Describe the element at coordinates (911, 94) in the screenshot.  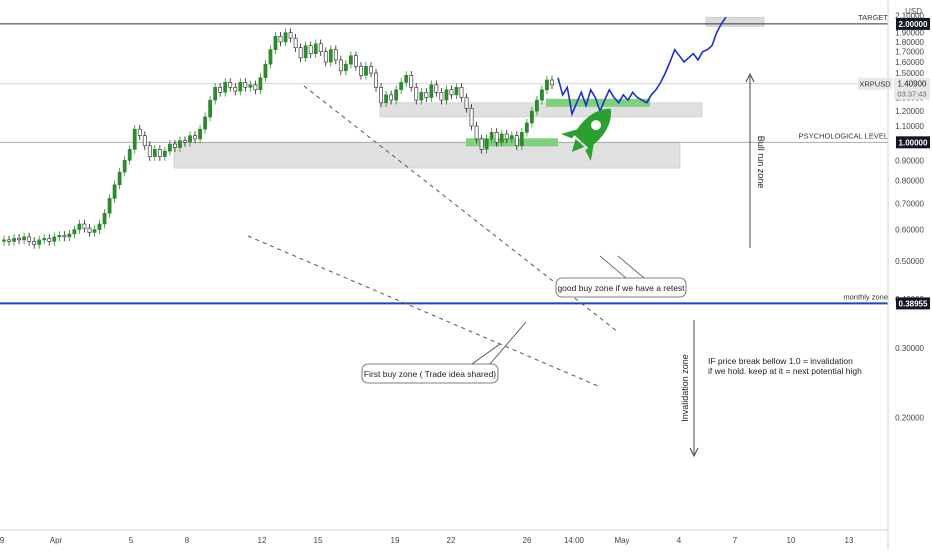
I see `countdown-text: 03:37:43` at that location.